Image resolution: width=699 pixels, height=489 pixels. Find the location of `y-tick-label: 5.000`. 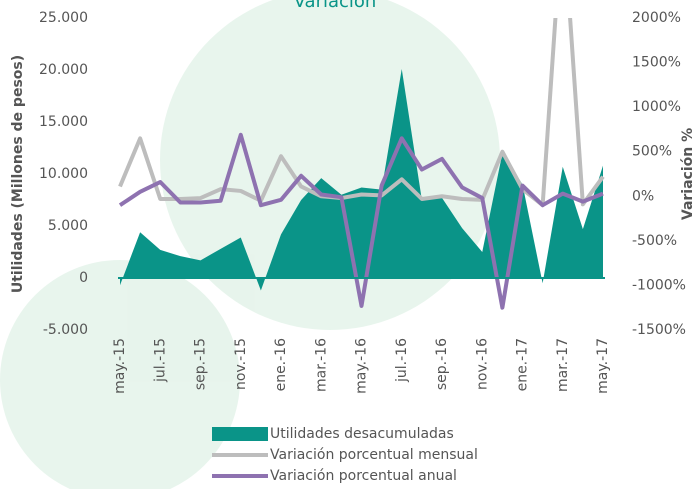

y-tick-label: 5.000 is located at coordinates (68, 226).